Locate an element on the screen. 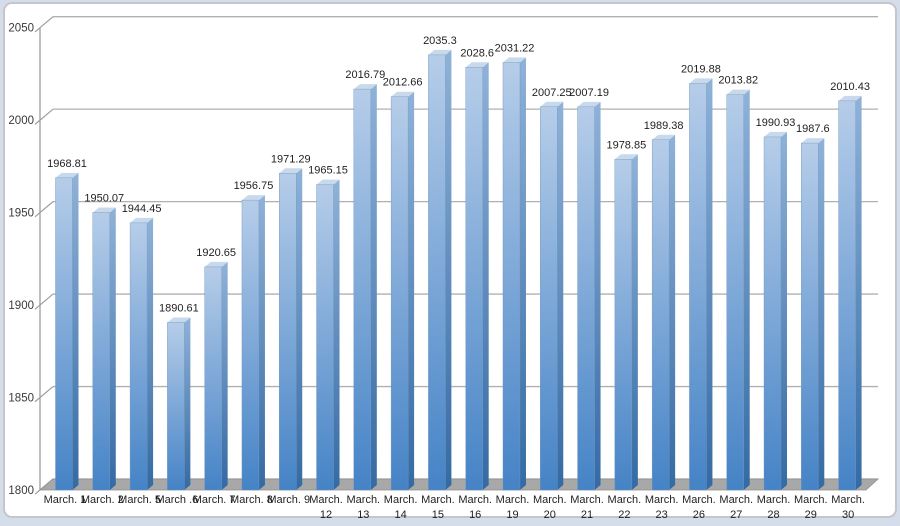 Image resolution: width=900 pixels, height=526 pixels. x-axis-label: March. 5 is located at coordinates (139, 500).